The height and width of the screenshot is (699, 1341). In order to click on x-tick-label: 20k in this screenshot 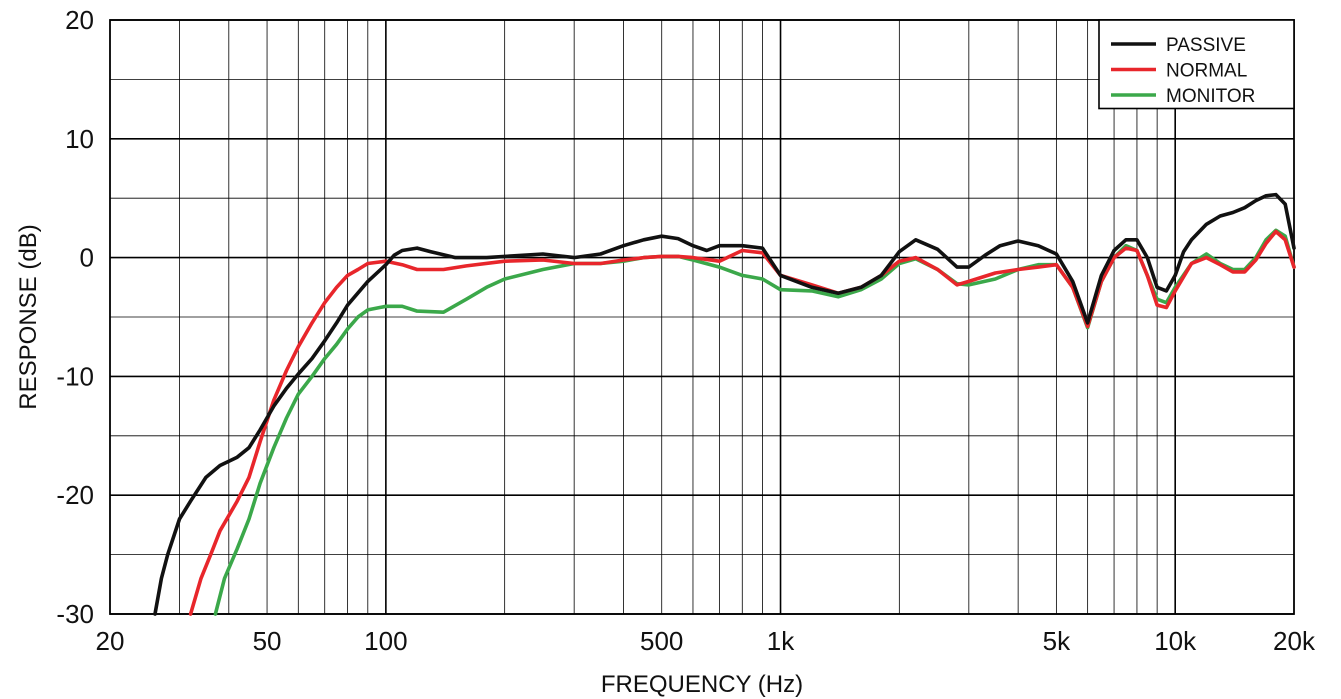, I will do `click(1294, 641)`.